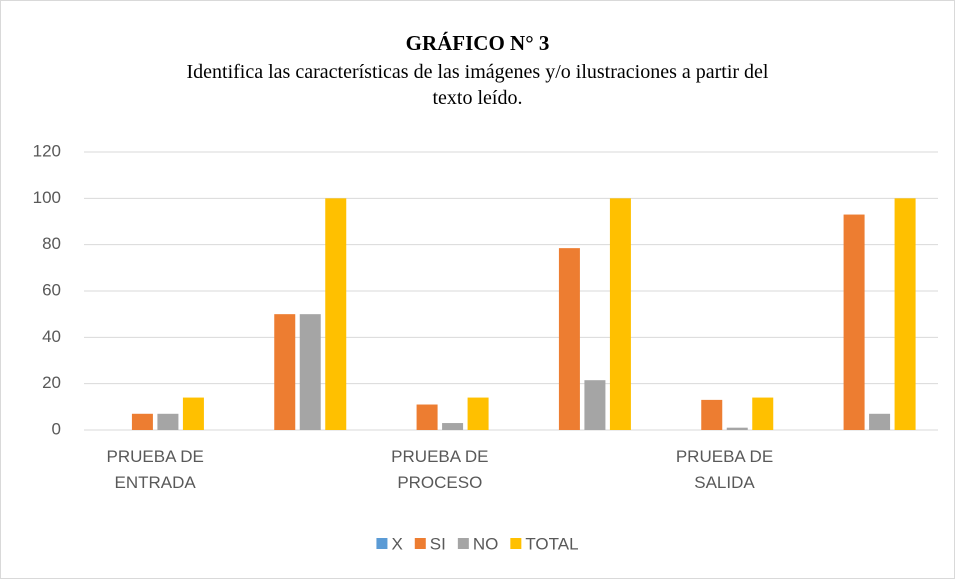 The width and height of the screenshot is (955, 579). What do you see at coordinates (51, 289) in the screenshot?
I see `y-tick-label: 60` at bounding box center [51, 289].